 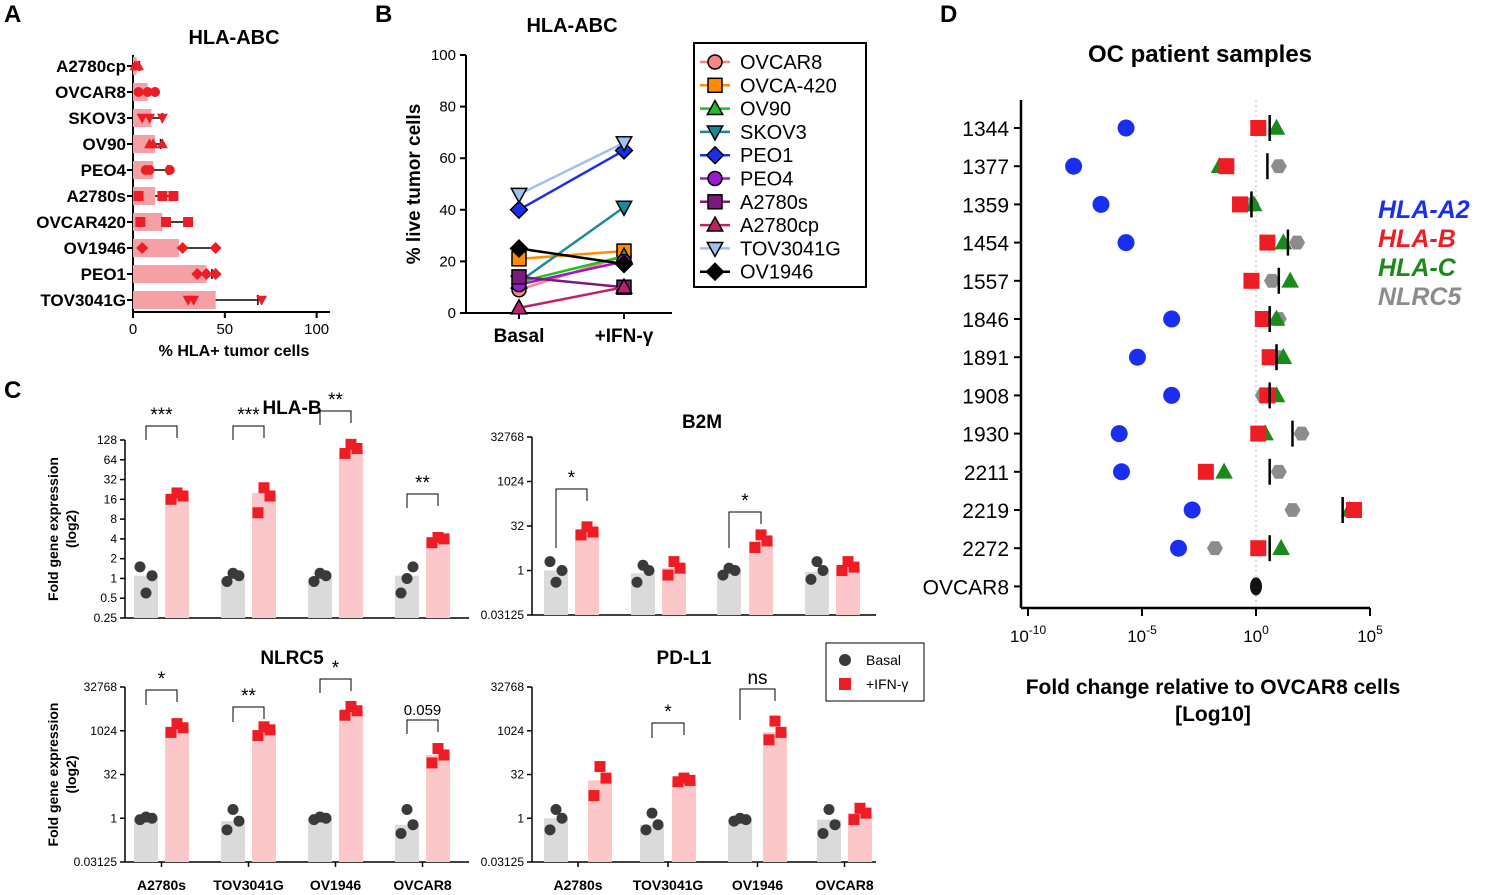 What do you see at coordinates (966, 587) in the screenshot?
I see `panel-d-category-label: OVCAR8` at bounding box center [966, 587].